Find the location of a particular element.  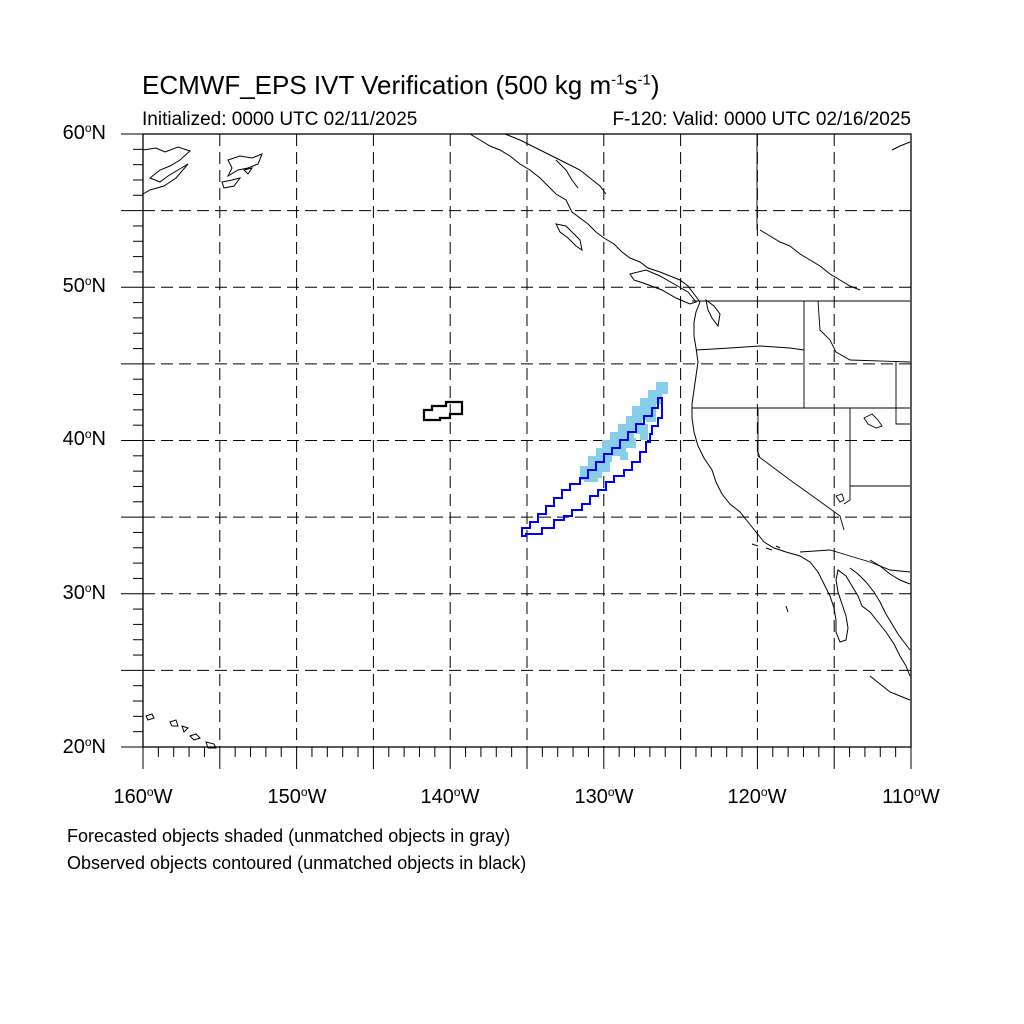

lon-label-120w: 120oW is located at coordinates (757, 796).